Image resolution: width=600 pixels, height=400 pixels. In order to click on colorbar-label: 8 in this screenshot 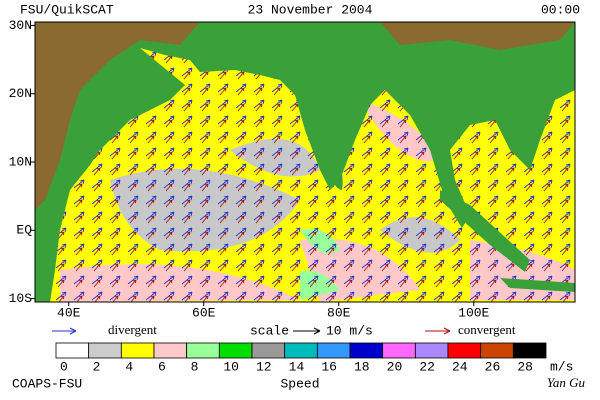, I will do `click(195, 366)`.